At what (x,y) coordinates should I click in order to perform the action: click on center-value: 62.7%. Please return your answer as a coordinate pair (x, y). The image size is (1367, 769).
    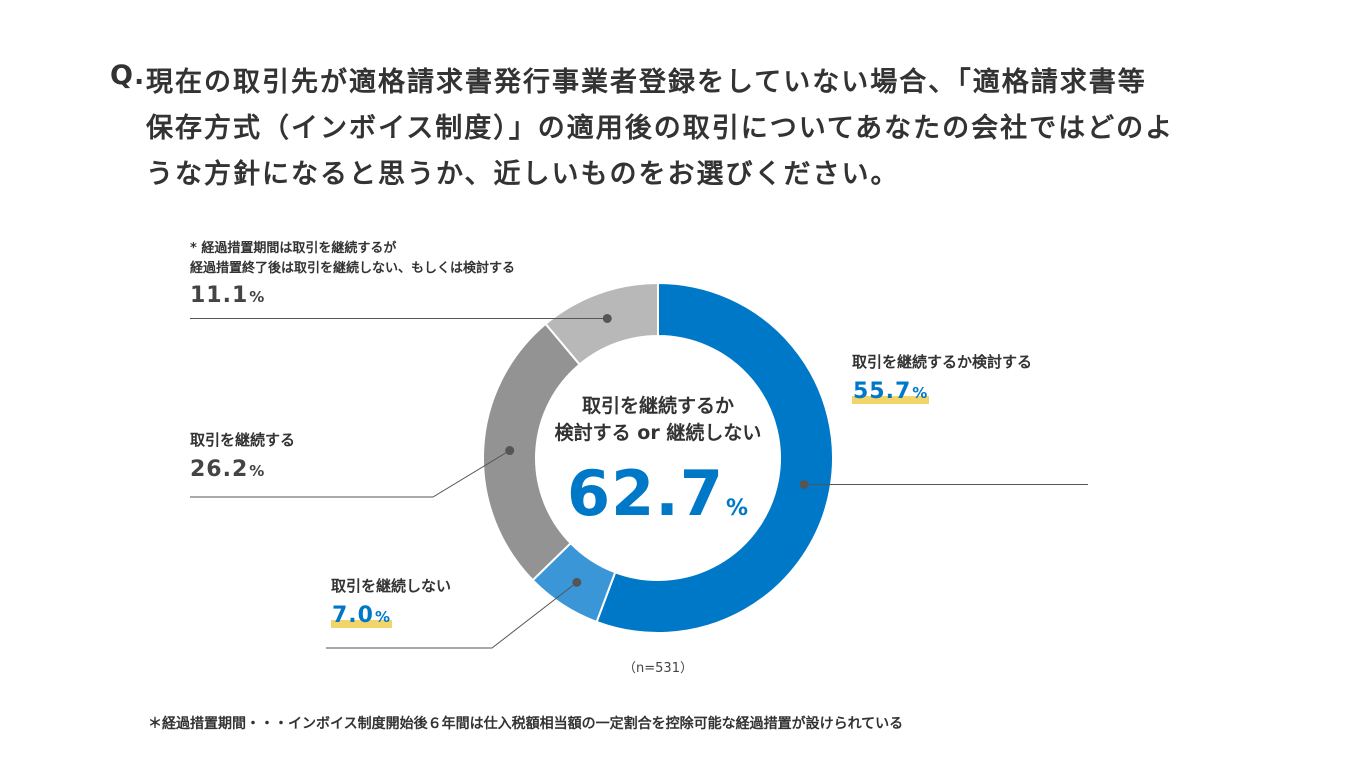
    Looking at the image, I should click on (658, 493).